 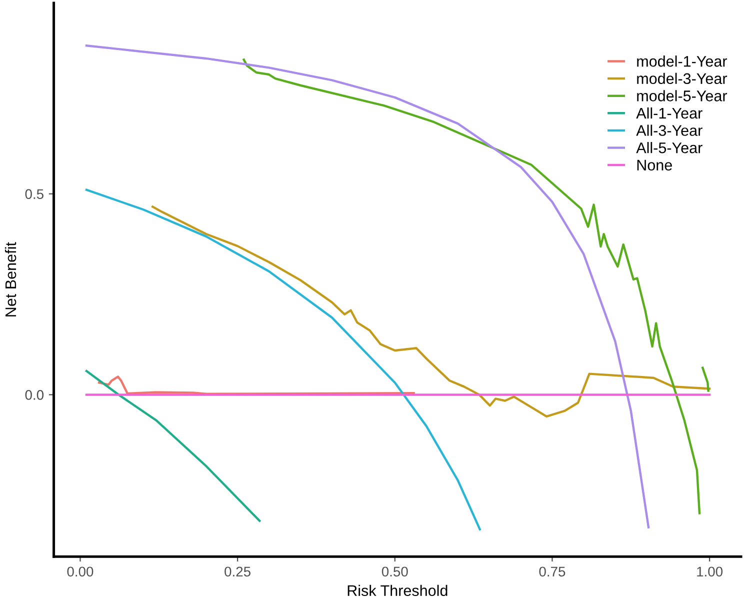 What do you see at coordinates (10, 279) in the screenshot?
I see `y-axis-title: Net Benefit` at bounding box center [10, 279].